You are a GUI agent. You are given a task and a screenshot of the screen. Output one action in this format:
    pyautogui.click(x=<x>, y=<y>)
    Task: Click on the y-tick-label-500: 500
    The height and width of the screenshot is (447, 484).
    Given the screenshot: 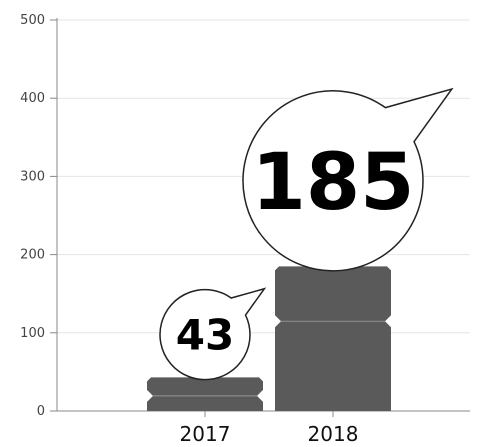 What is the action you would take?
    pyautogui.click(x=32, y=20)
    